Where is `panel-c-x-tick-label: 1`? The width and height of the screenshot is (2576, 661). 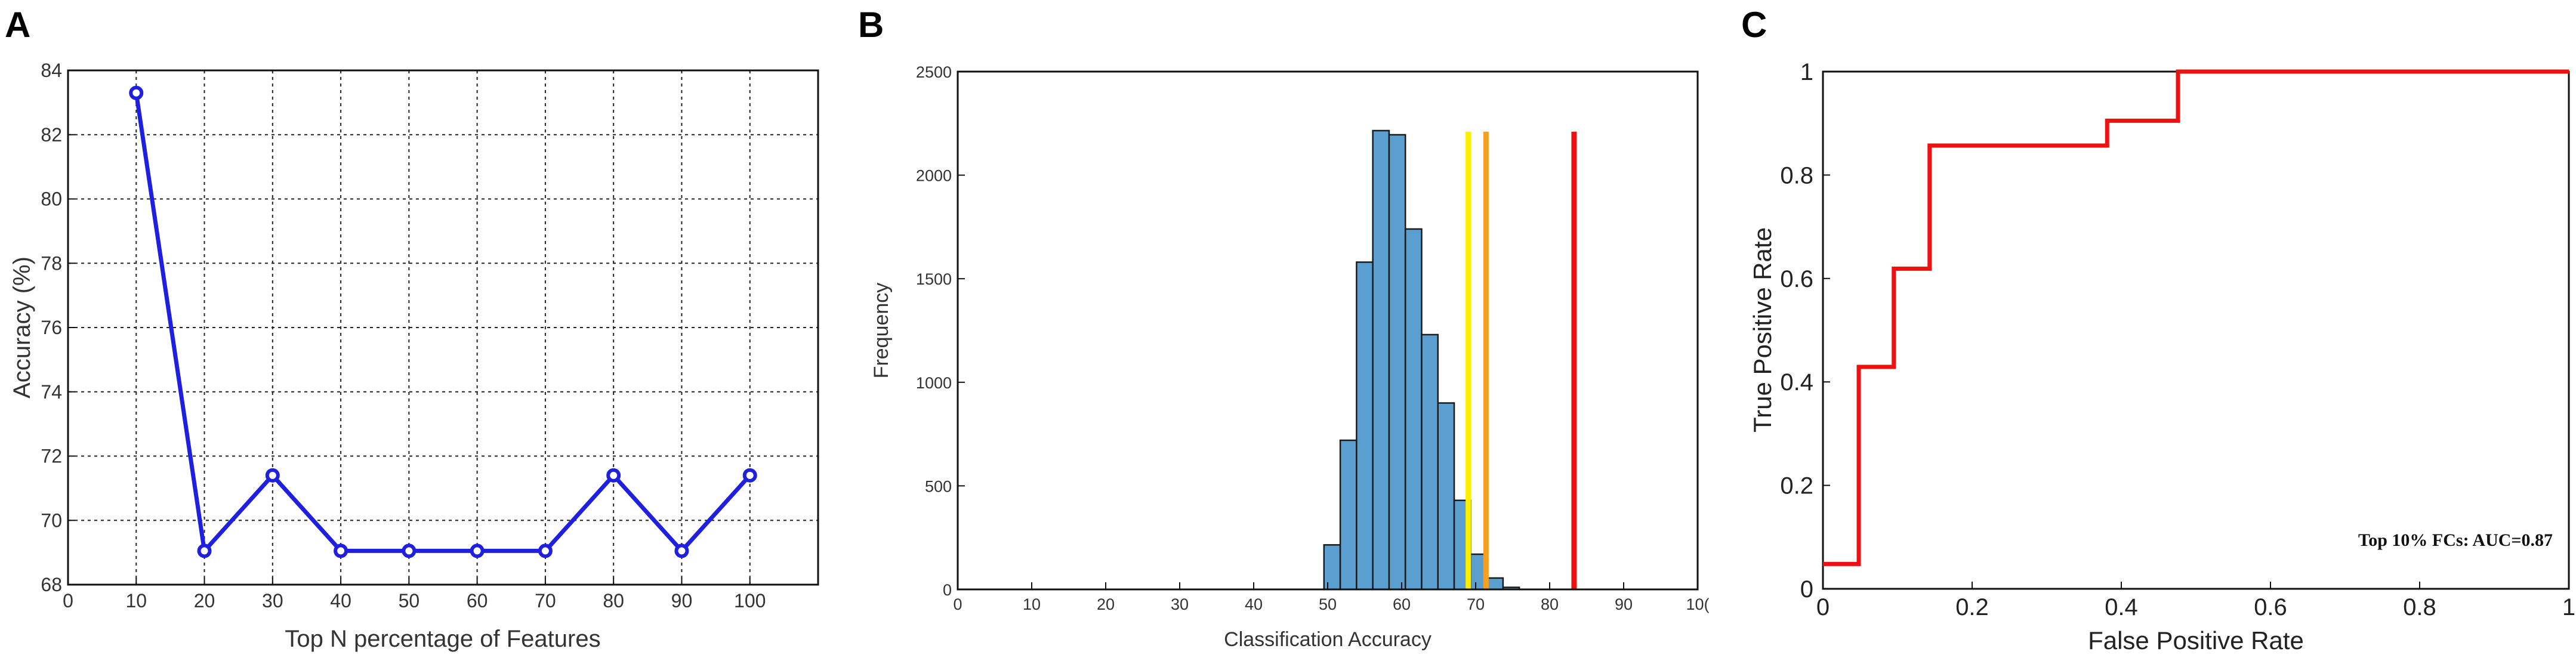 panel-c-x-tick-label: 1 is located at coordinates (2568, 607).